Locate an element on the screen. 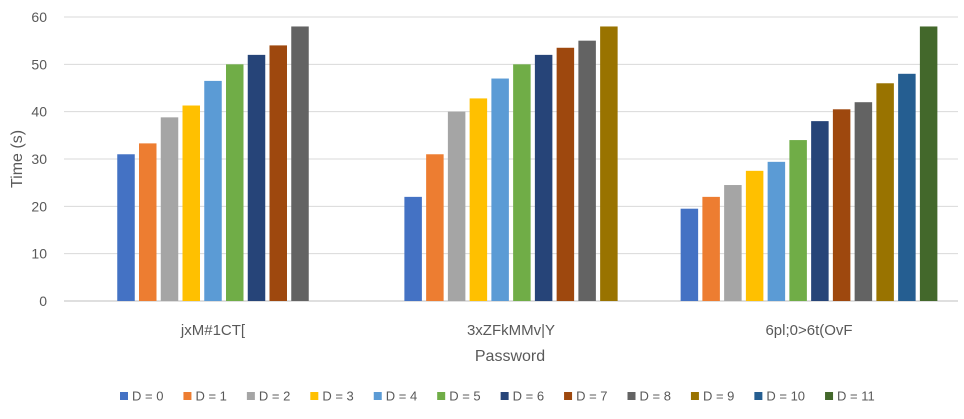 This screenshot has height=419, width=964. bar-d=1-2 is located at coordinates (435, 227).